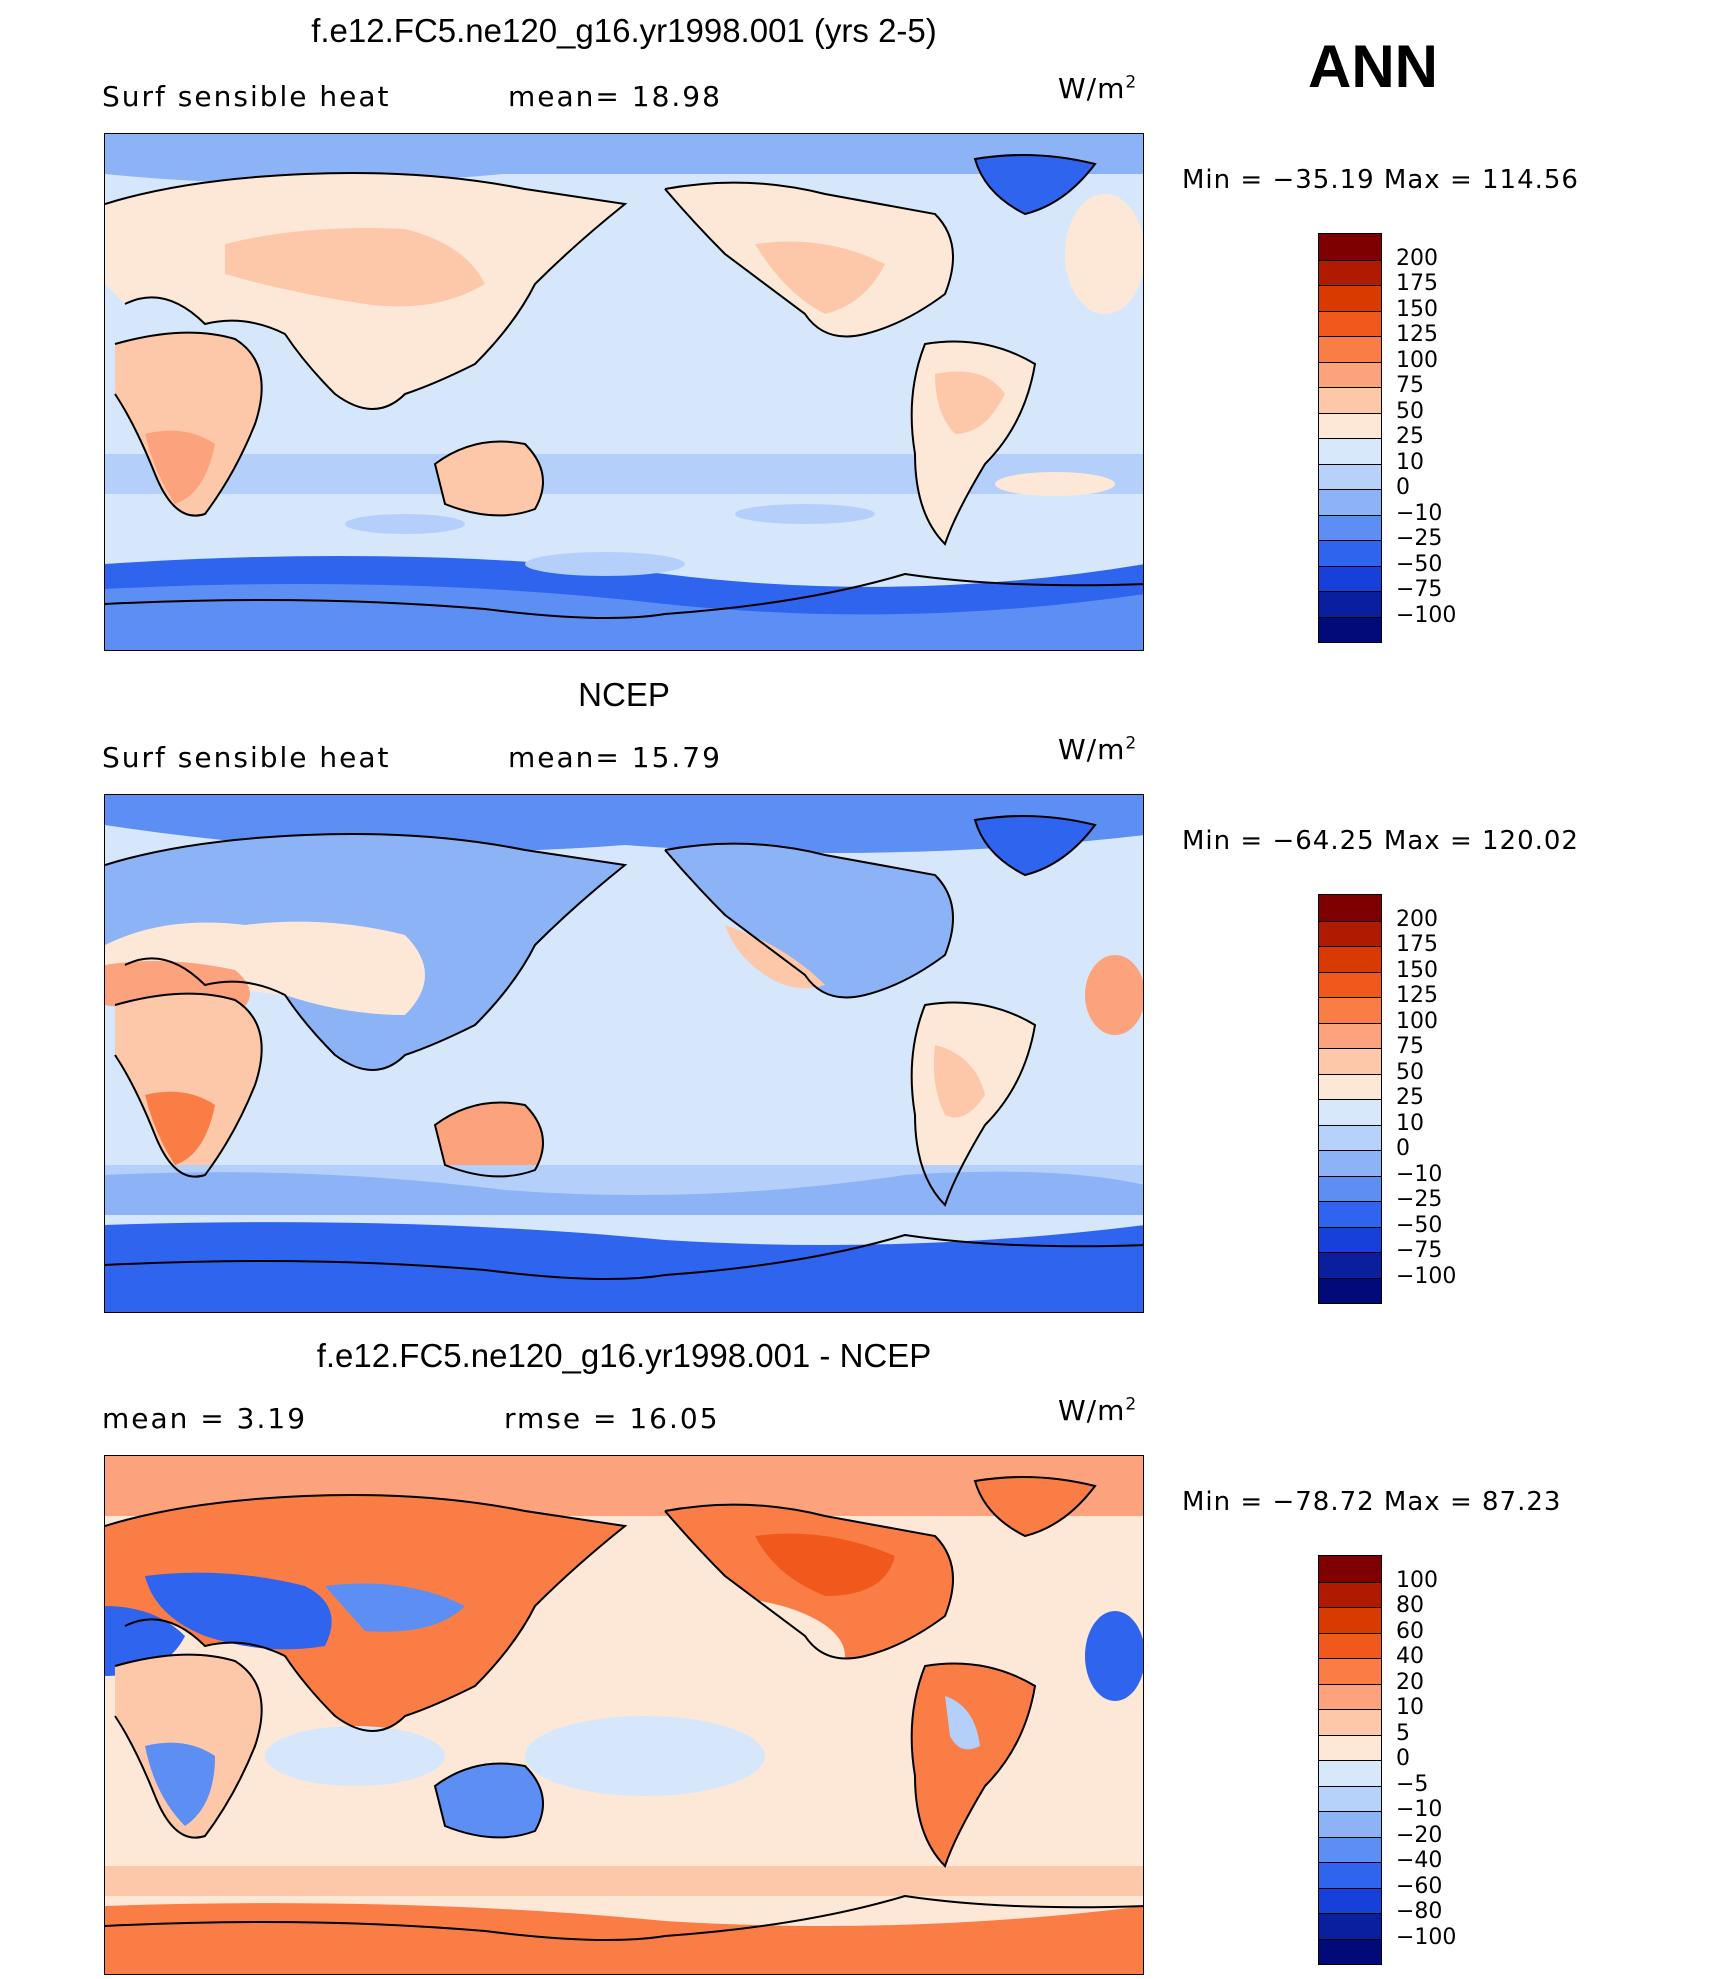 The height and width of the screenshot is (1979, 1710). I want to click on colorbar-level-label: −80, so click(1419, 1911).